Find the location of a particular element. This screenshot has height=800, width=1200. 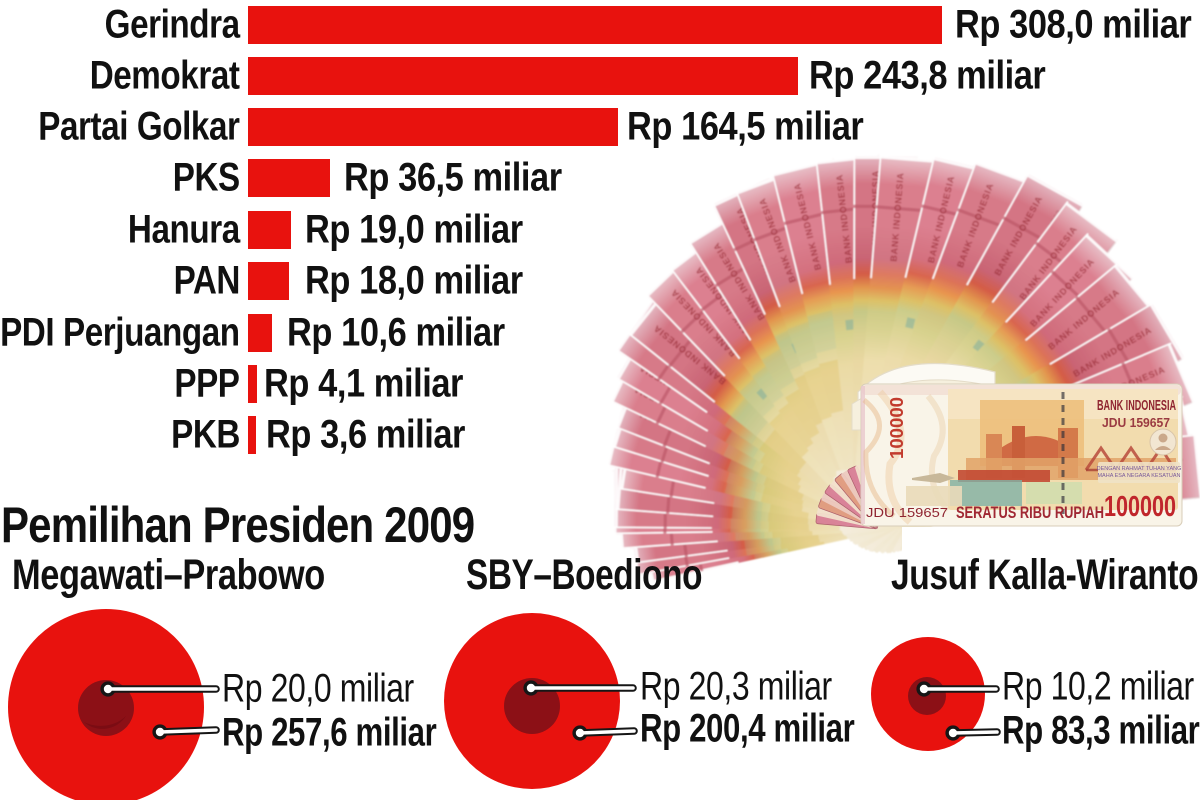

svg-text: DENGAN RAHMAT TUHAN YANG is located at coordinates (1139, 469).